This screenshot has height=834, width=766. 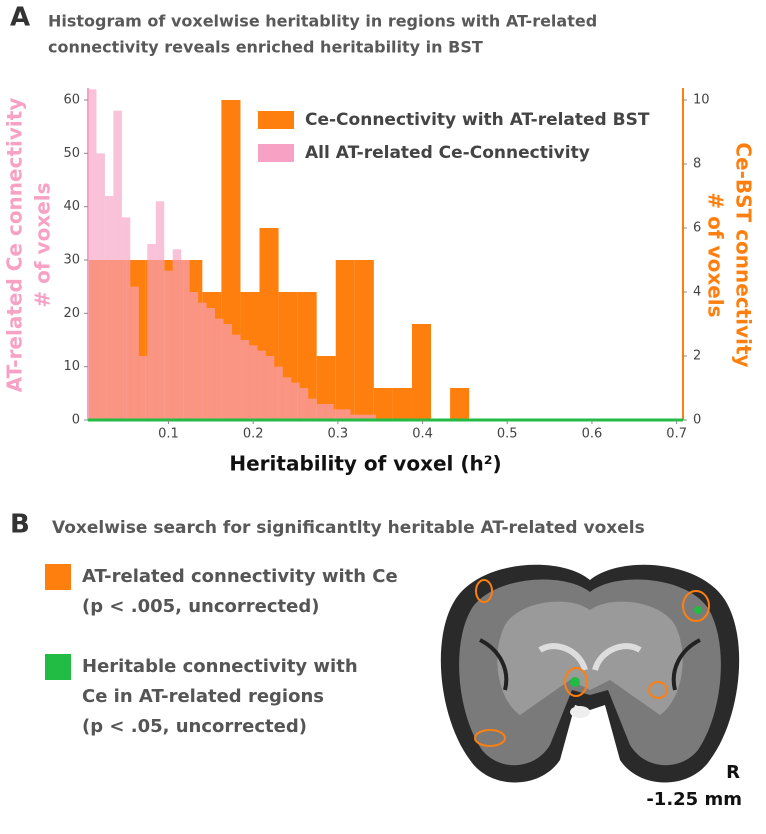 What do you see at coordinates (701, 100) in the screenshot?
I see `y2-tick-label: 10` at bounding box center [701, 100].